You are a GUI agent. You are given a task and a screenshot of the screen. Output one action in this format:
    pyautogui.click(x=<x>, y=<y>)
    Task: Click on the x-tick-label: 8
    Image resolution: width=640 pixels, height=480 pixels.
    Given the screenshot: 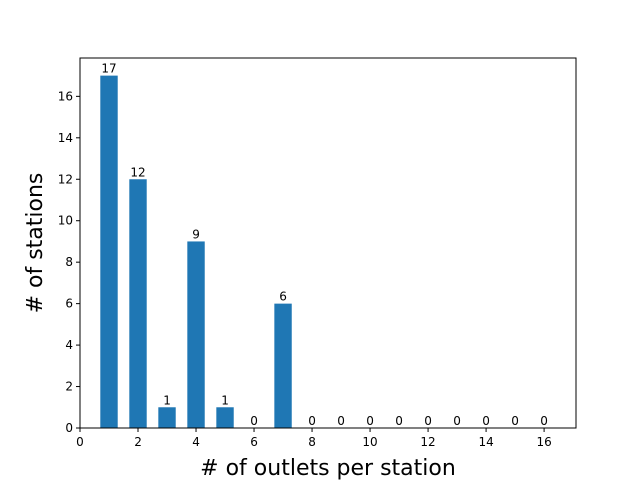 What is the action you would take?
    pyautogui.click(x=312, y=442)
    